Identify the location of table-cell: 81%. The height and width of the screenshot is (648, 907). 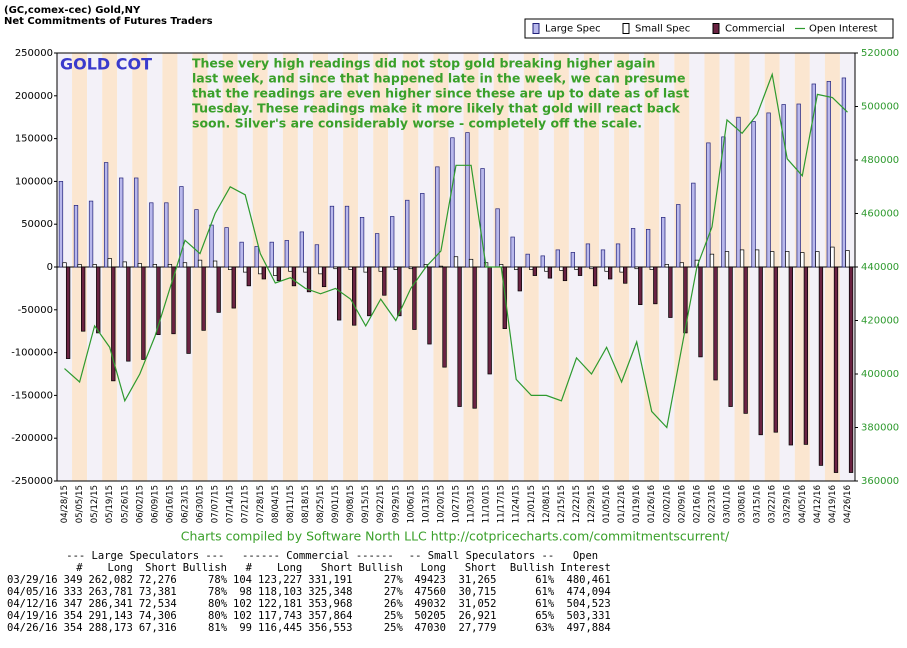
(218, 628).